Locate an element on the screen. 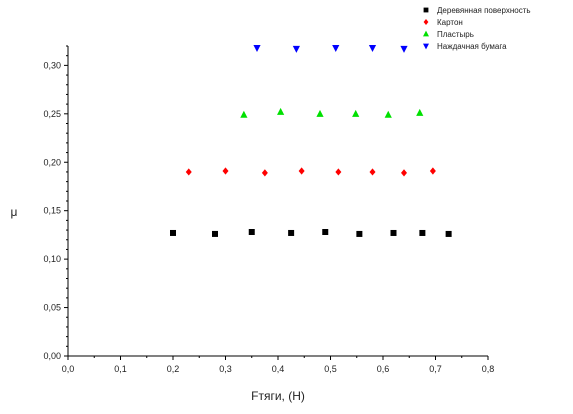 The image size is (573, 414). x-tick-label: 0,8 is located at coordinates (488, 369).